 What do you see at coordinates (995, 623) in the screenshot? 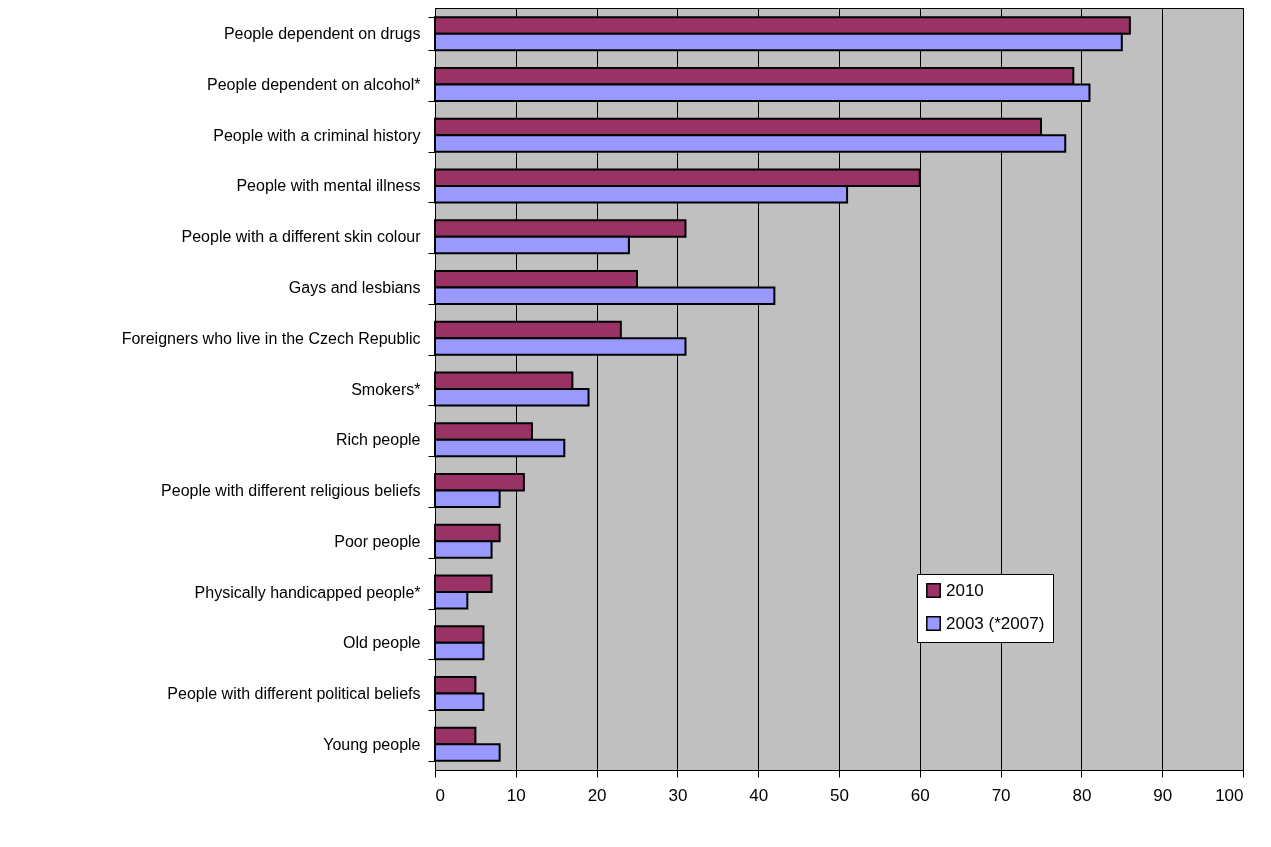
I see `legend-label: 2003 (*2007)` at bounding box center [995, 623].